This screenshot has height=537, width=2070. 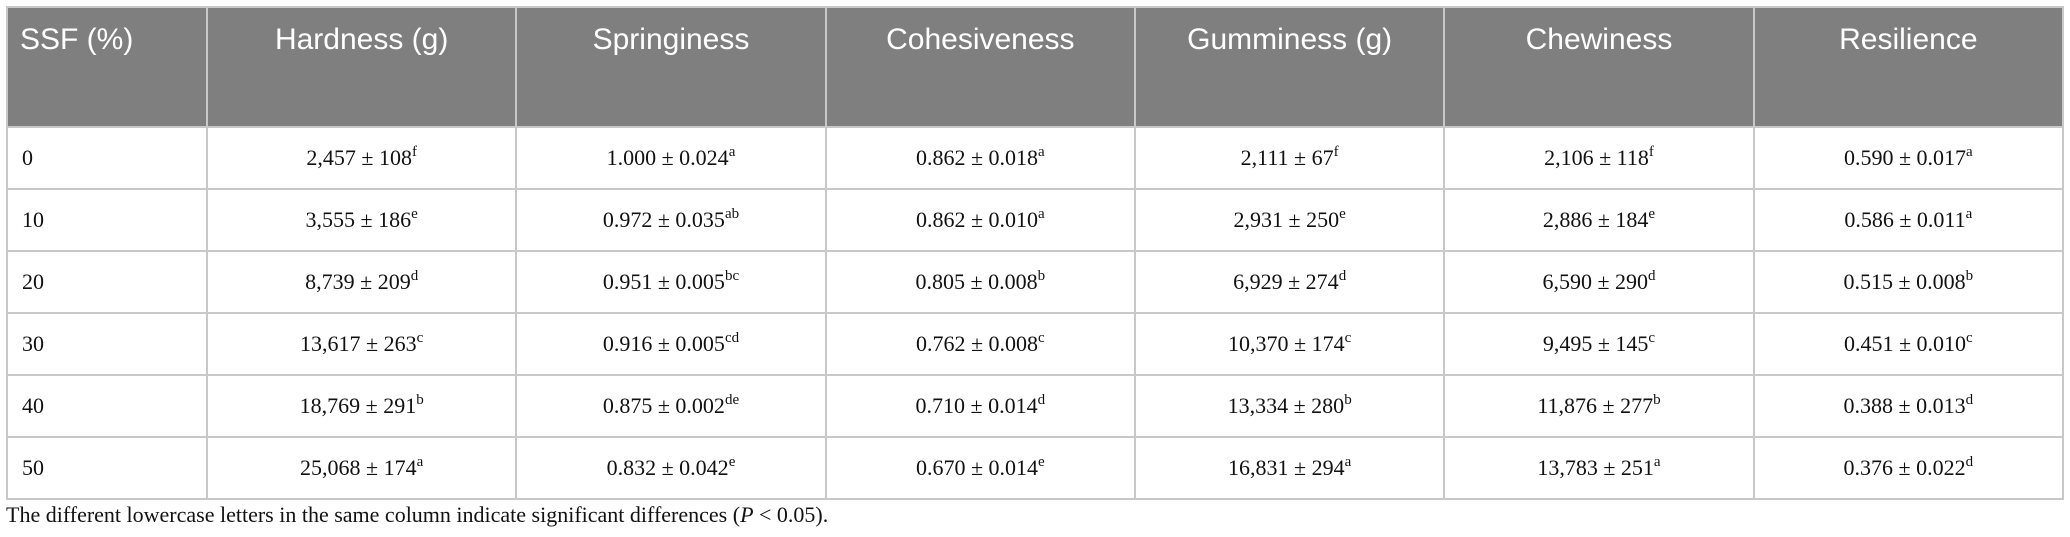 What do you see at coordinates (107, 282) in the screenshot?
I see `row-label: 20` at bounding box center [107, 282].